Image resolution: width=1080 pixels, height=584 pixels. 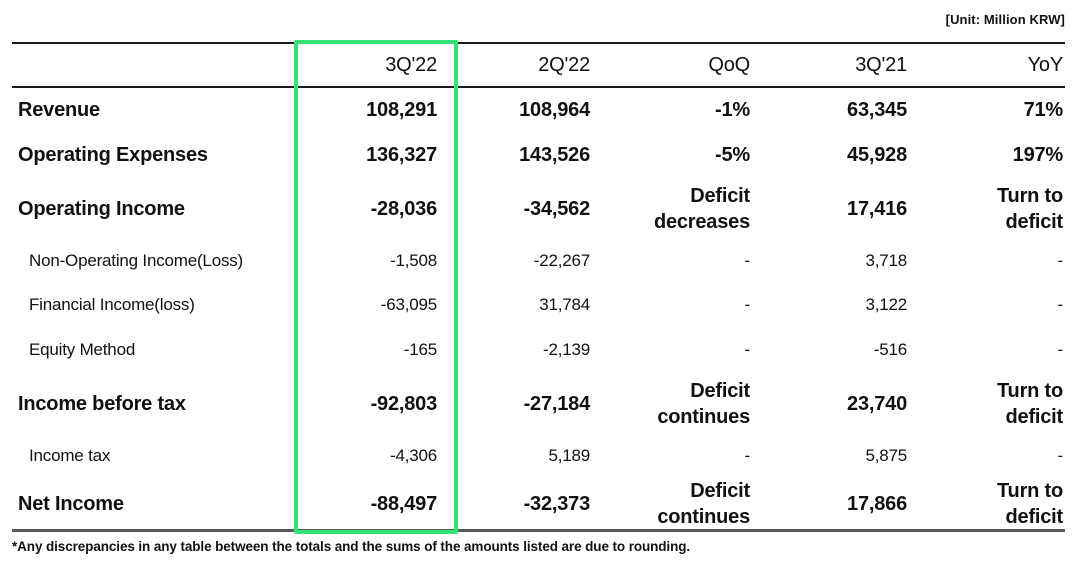 What do you see at coordinates (1043, 110) in the screenshot?
I see `cell-yoy: 71%` at bounding box center [1043, 110].